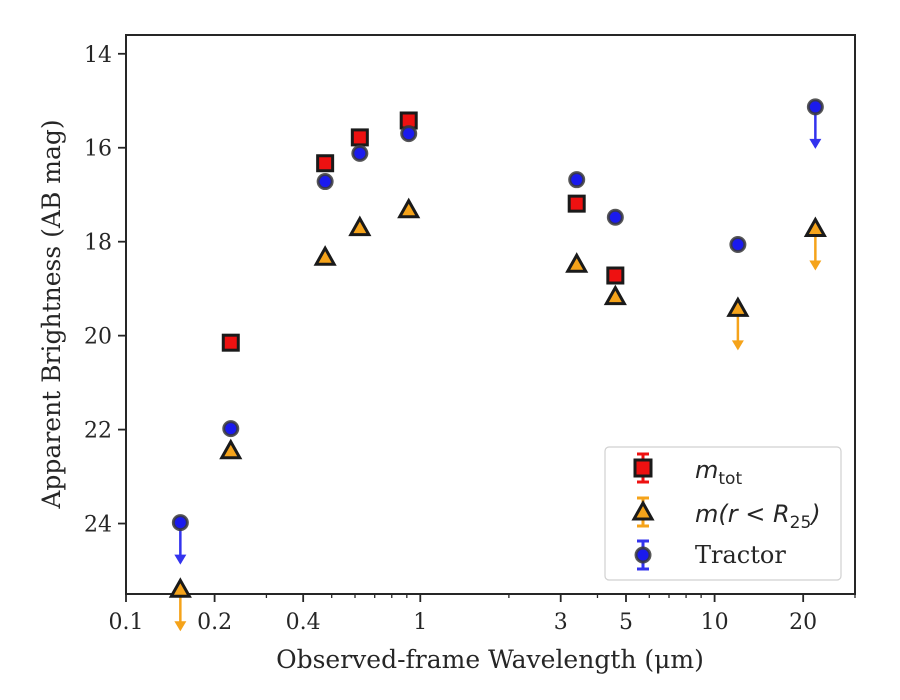 The width and height of the screenshot is (900, 700). I want to click on legend: mtot m(r < R25) Tractor, so click(723, 513).